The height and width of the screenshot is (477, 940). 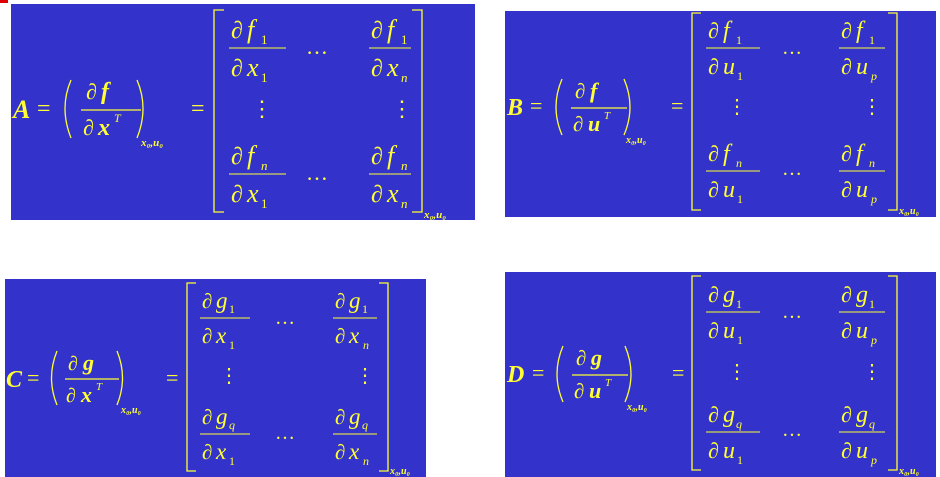 I want to click on corner-marker, so click(x=4, y=1).